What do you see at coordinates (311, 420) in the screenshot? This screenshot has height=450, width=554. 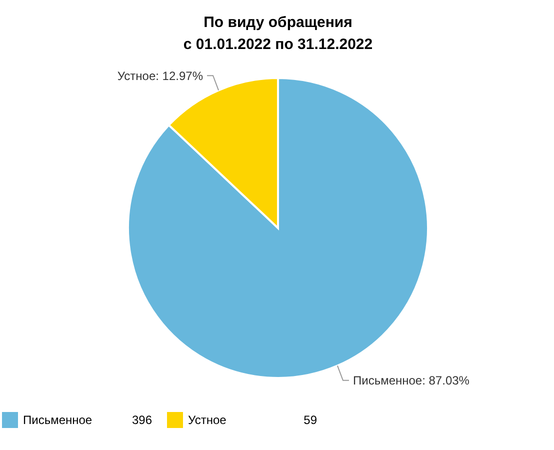 I see `text: 59` at bounding box center [311, 420].